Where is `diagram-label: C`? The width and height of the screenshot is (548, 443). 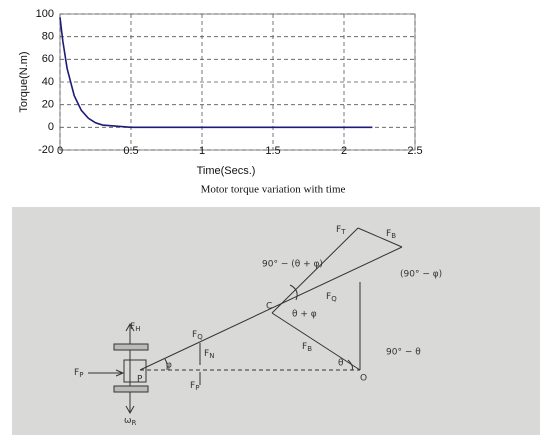 diagram-label: C is located at coordinates (269, 307).